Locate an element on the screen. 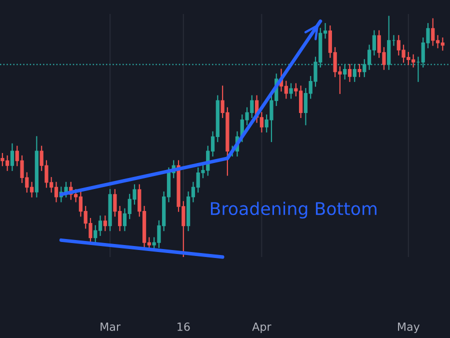  x-tick-label: 16 is located at coordinates (184, 326).